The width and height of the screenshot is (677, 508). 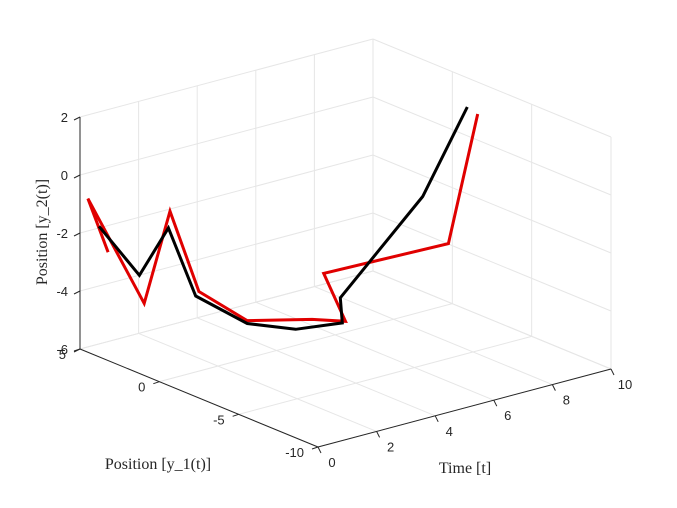 I want to click on y-tick-label: -5, so click(x=219, y=419).